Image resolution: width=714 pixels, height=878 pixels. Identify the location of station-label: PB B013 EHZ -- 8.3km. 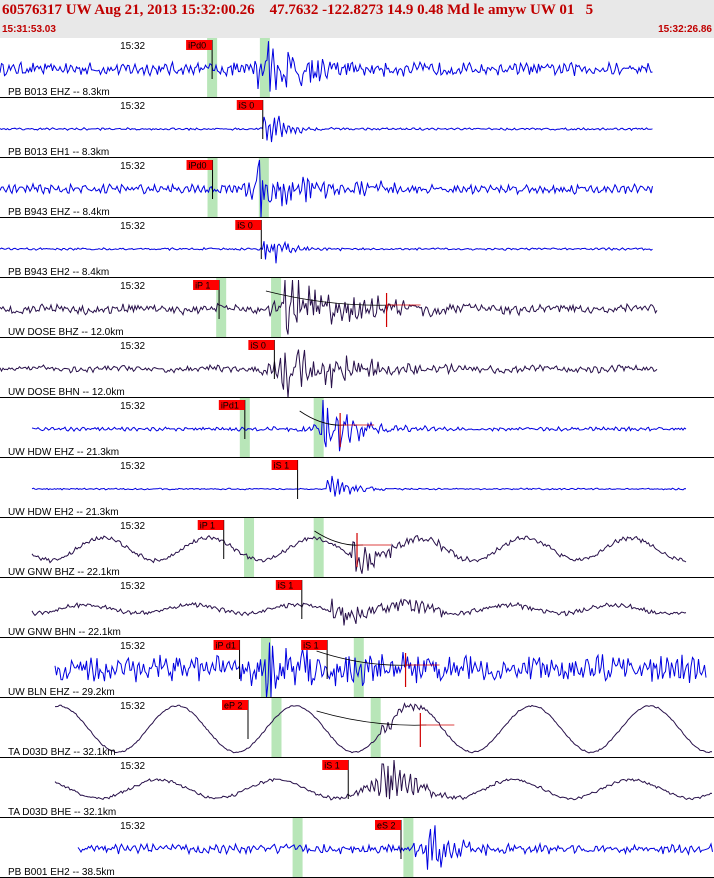
(59, 92).